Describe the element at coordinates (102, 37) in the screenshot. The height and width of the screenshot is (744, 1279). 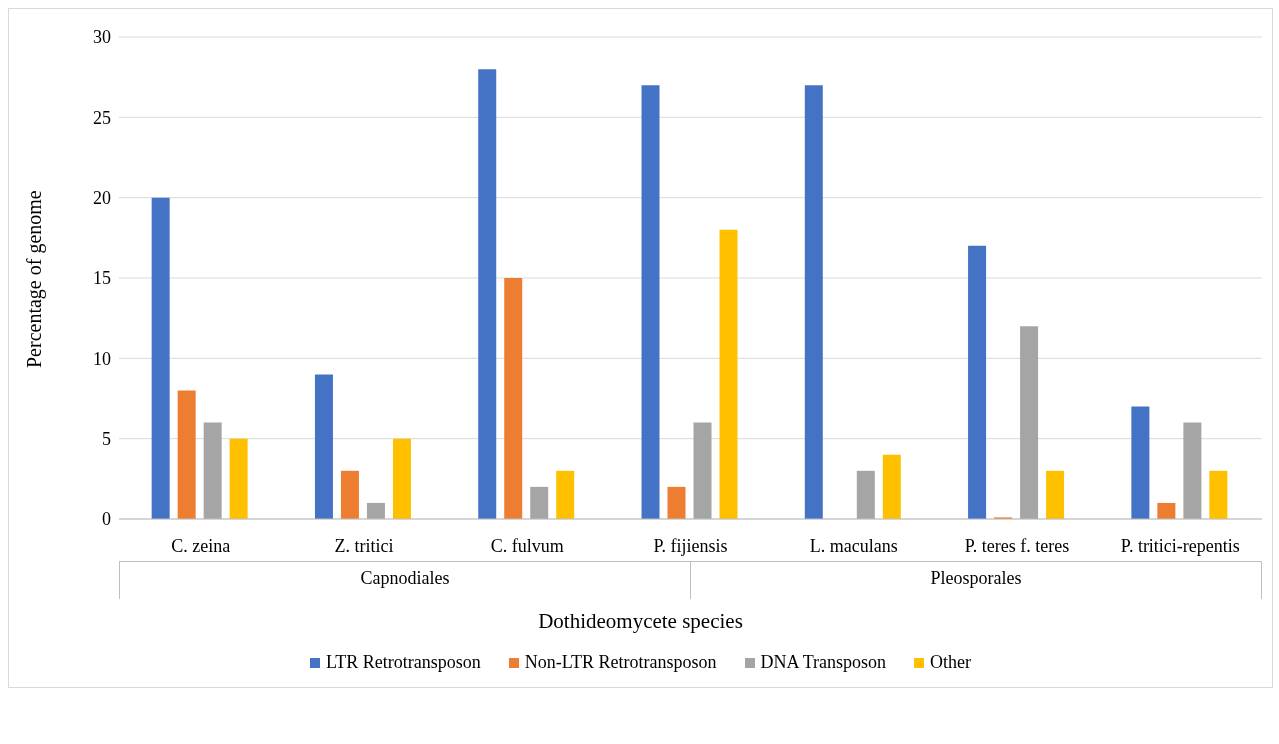
I see `y-tick-label: 30` at that location.